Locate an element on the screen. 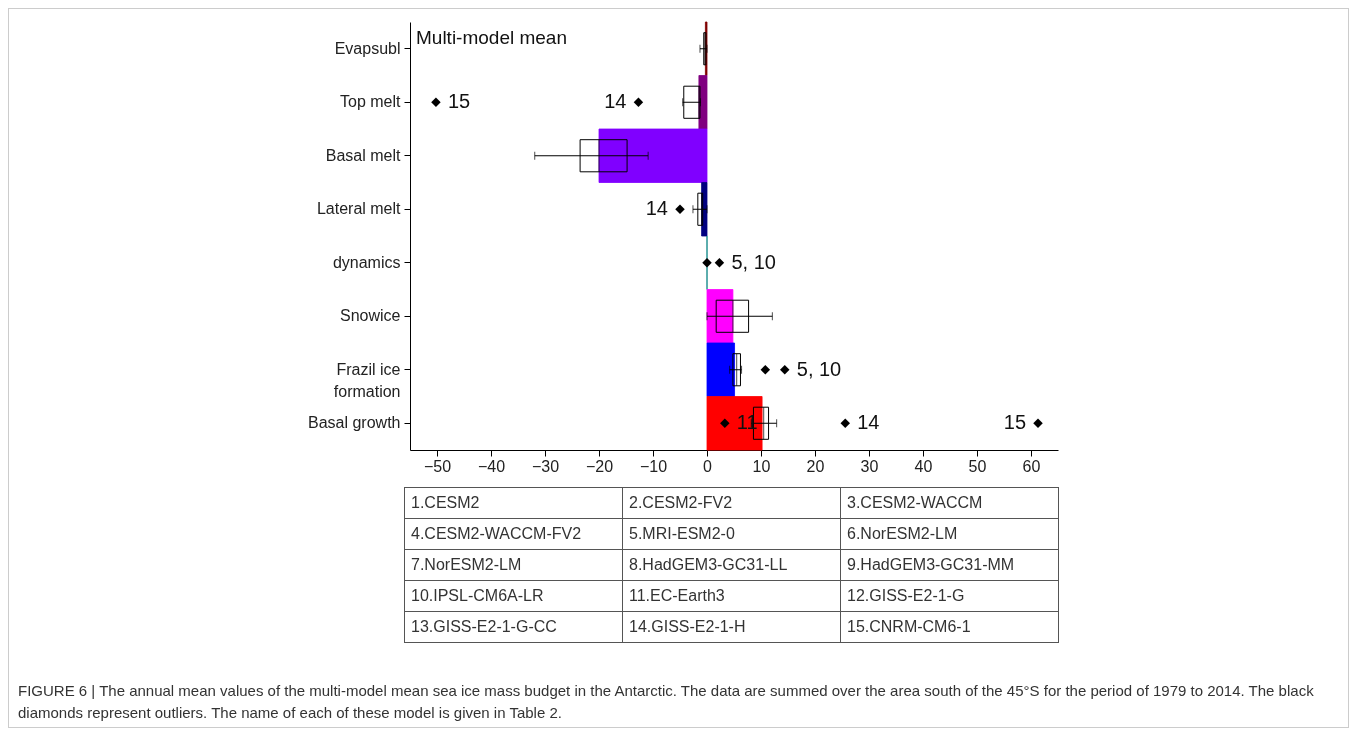 The height and width of the screenshot is (736, 1357). text: 8.HadGEM3-GC31-LL is located at coordinates (731, 565).